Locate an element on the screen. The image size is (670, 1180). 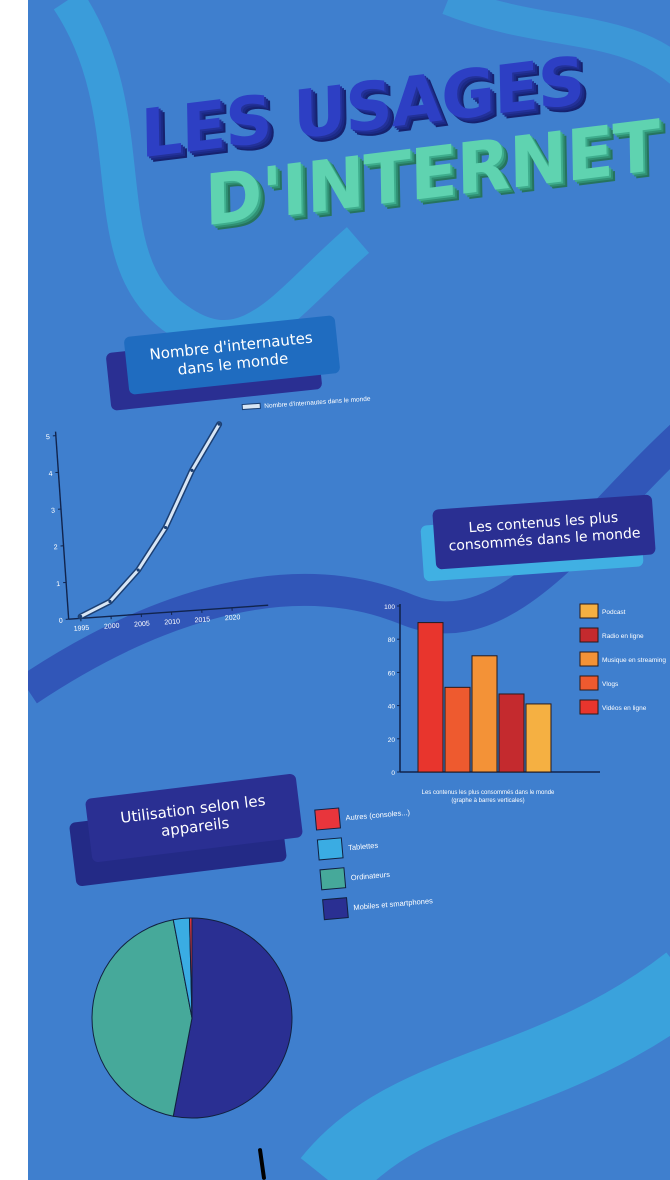
wave-top-right is located at coordinates (556, 42).